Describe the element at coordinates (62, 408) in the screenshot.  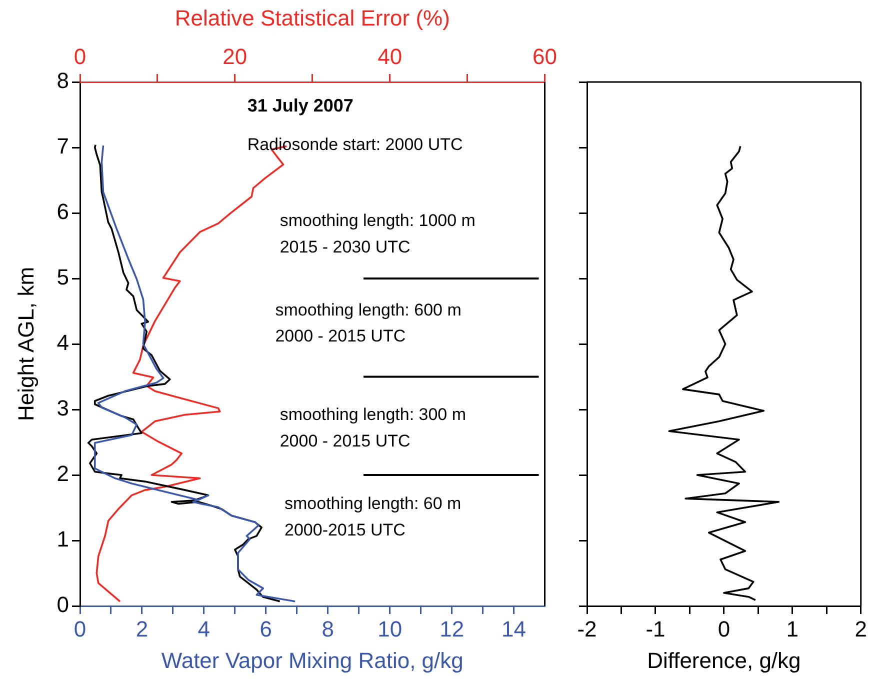
I see `y-tick-label: 3` at that location.